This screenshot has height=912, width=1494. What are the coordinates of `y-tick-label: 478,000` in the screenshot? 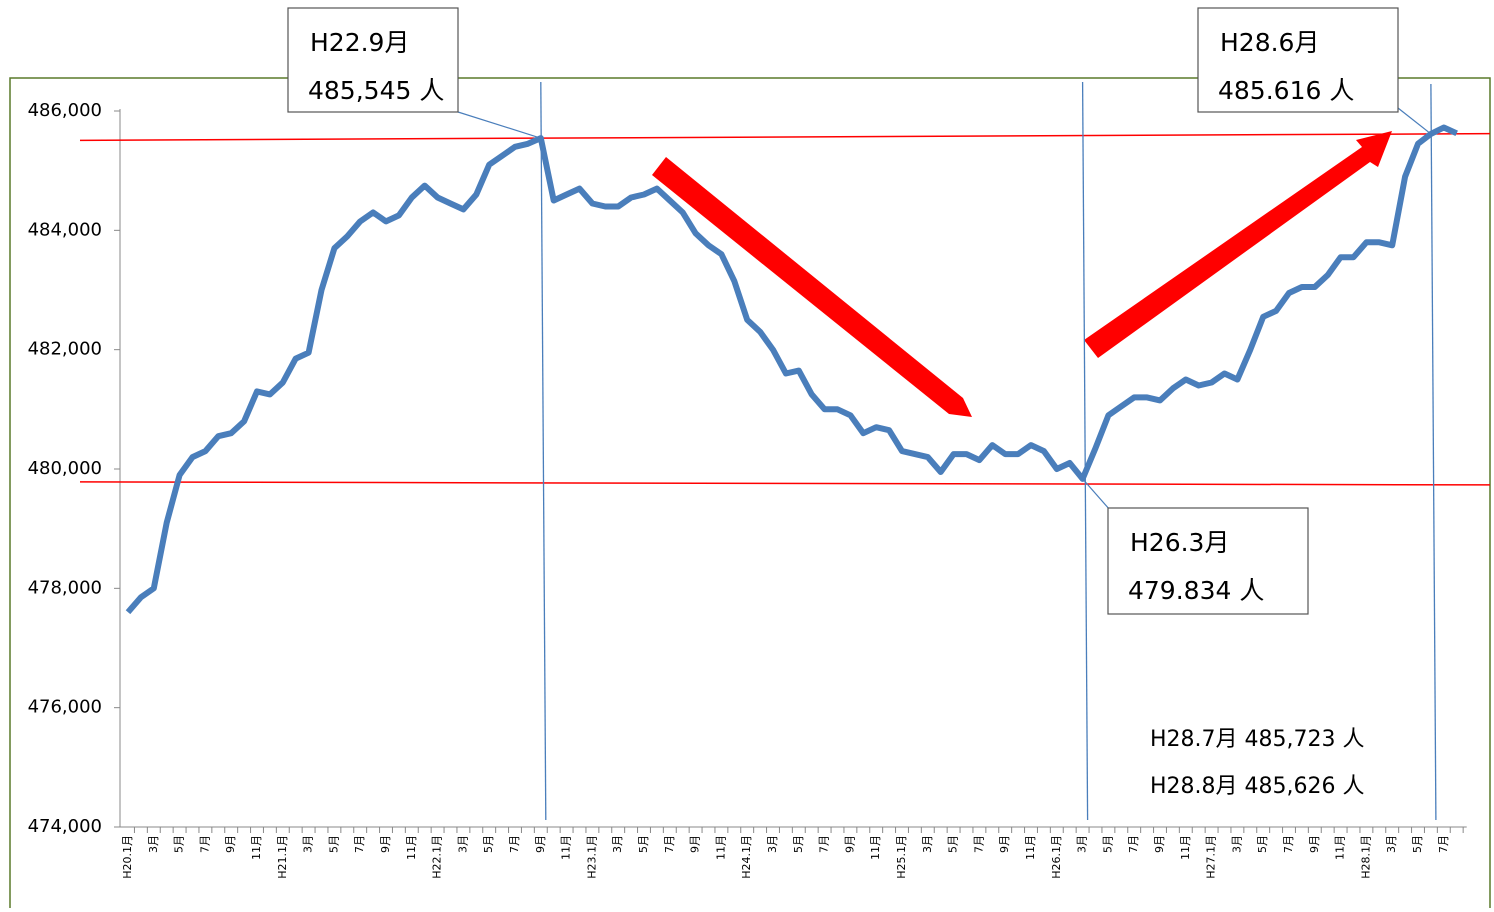 It's located at (65, 587).